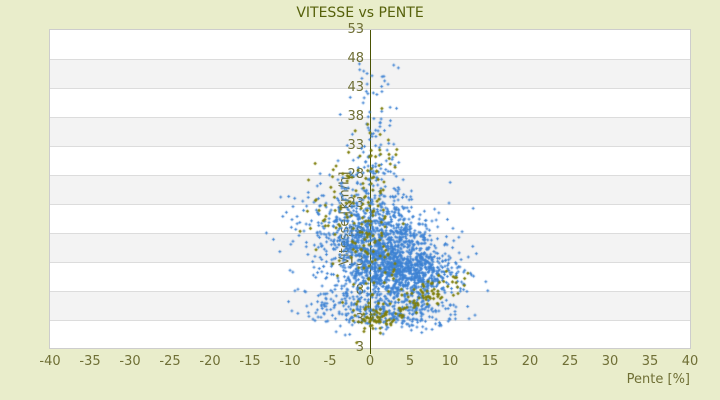 The height and width of the screenshot is (400, 720). I want to click on x-tick-label: 15, so click(490, 361).